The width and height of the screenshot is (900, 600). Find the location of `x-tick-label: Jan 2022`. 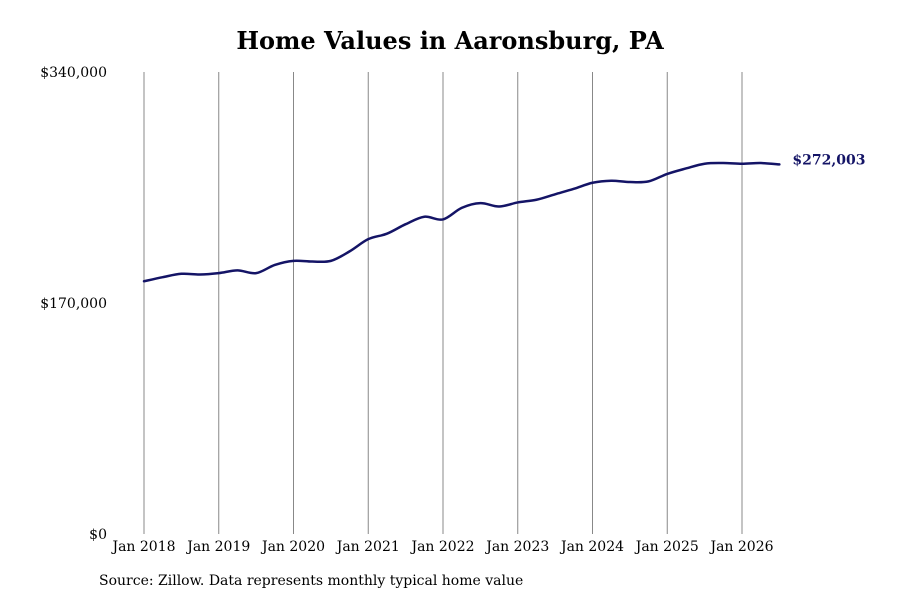

x-tick-label: Jan 2022 is located at coordinates (441, 547).